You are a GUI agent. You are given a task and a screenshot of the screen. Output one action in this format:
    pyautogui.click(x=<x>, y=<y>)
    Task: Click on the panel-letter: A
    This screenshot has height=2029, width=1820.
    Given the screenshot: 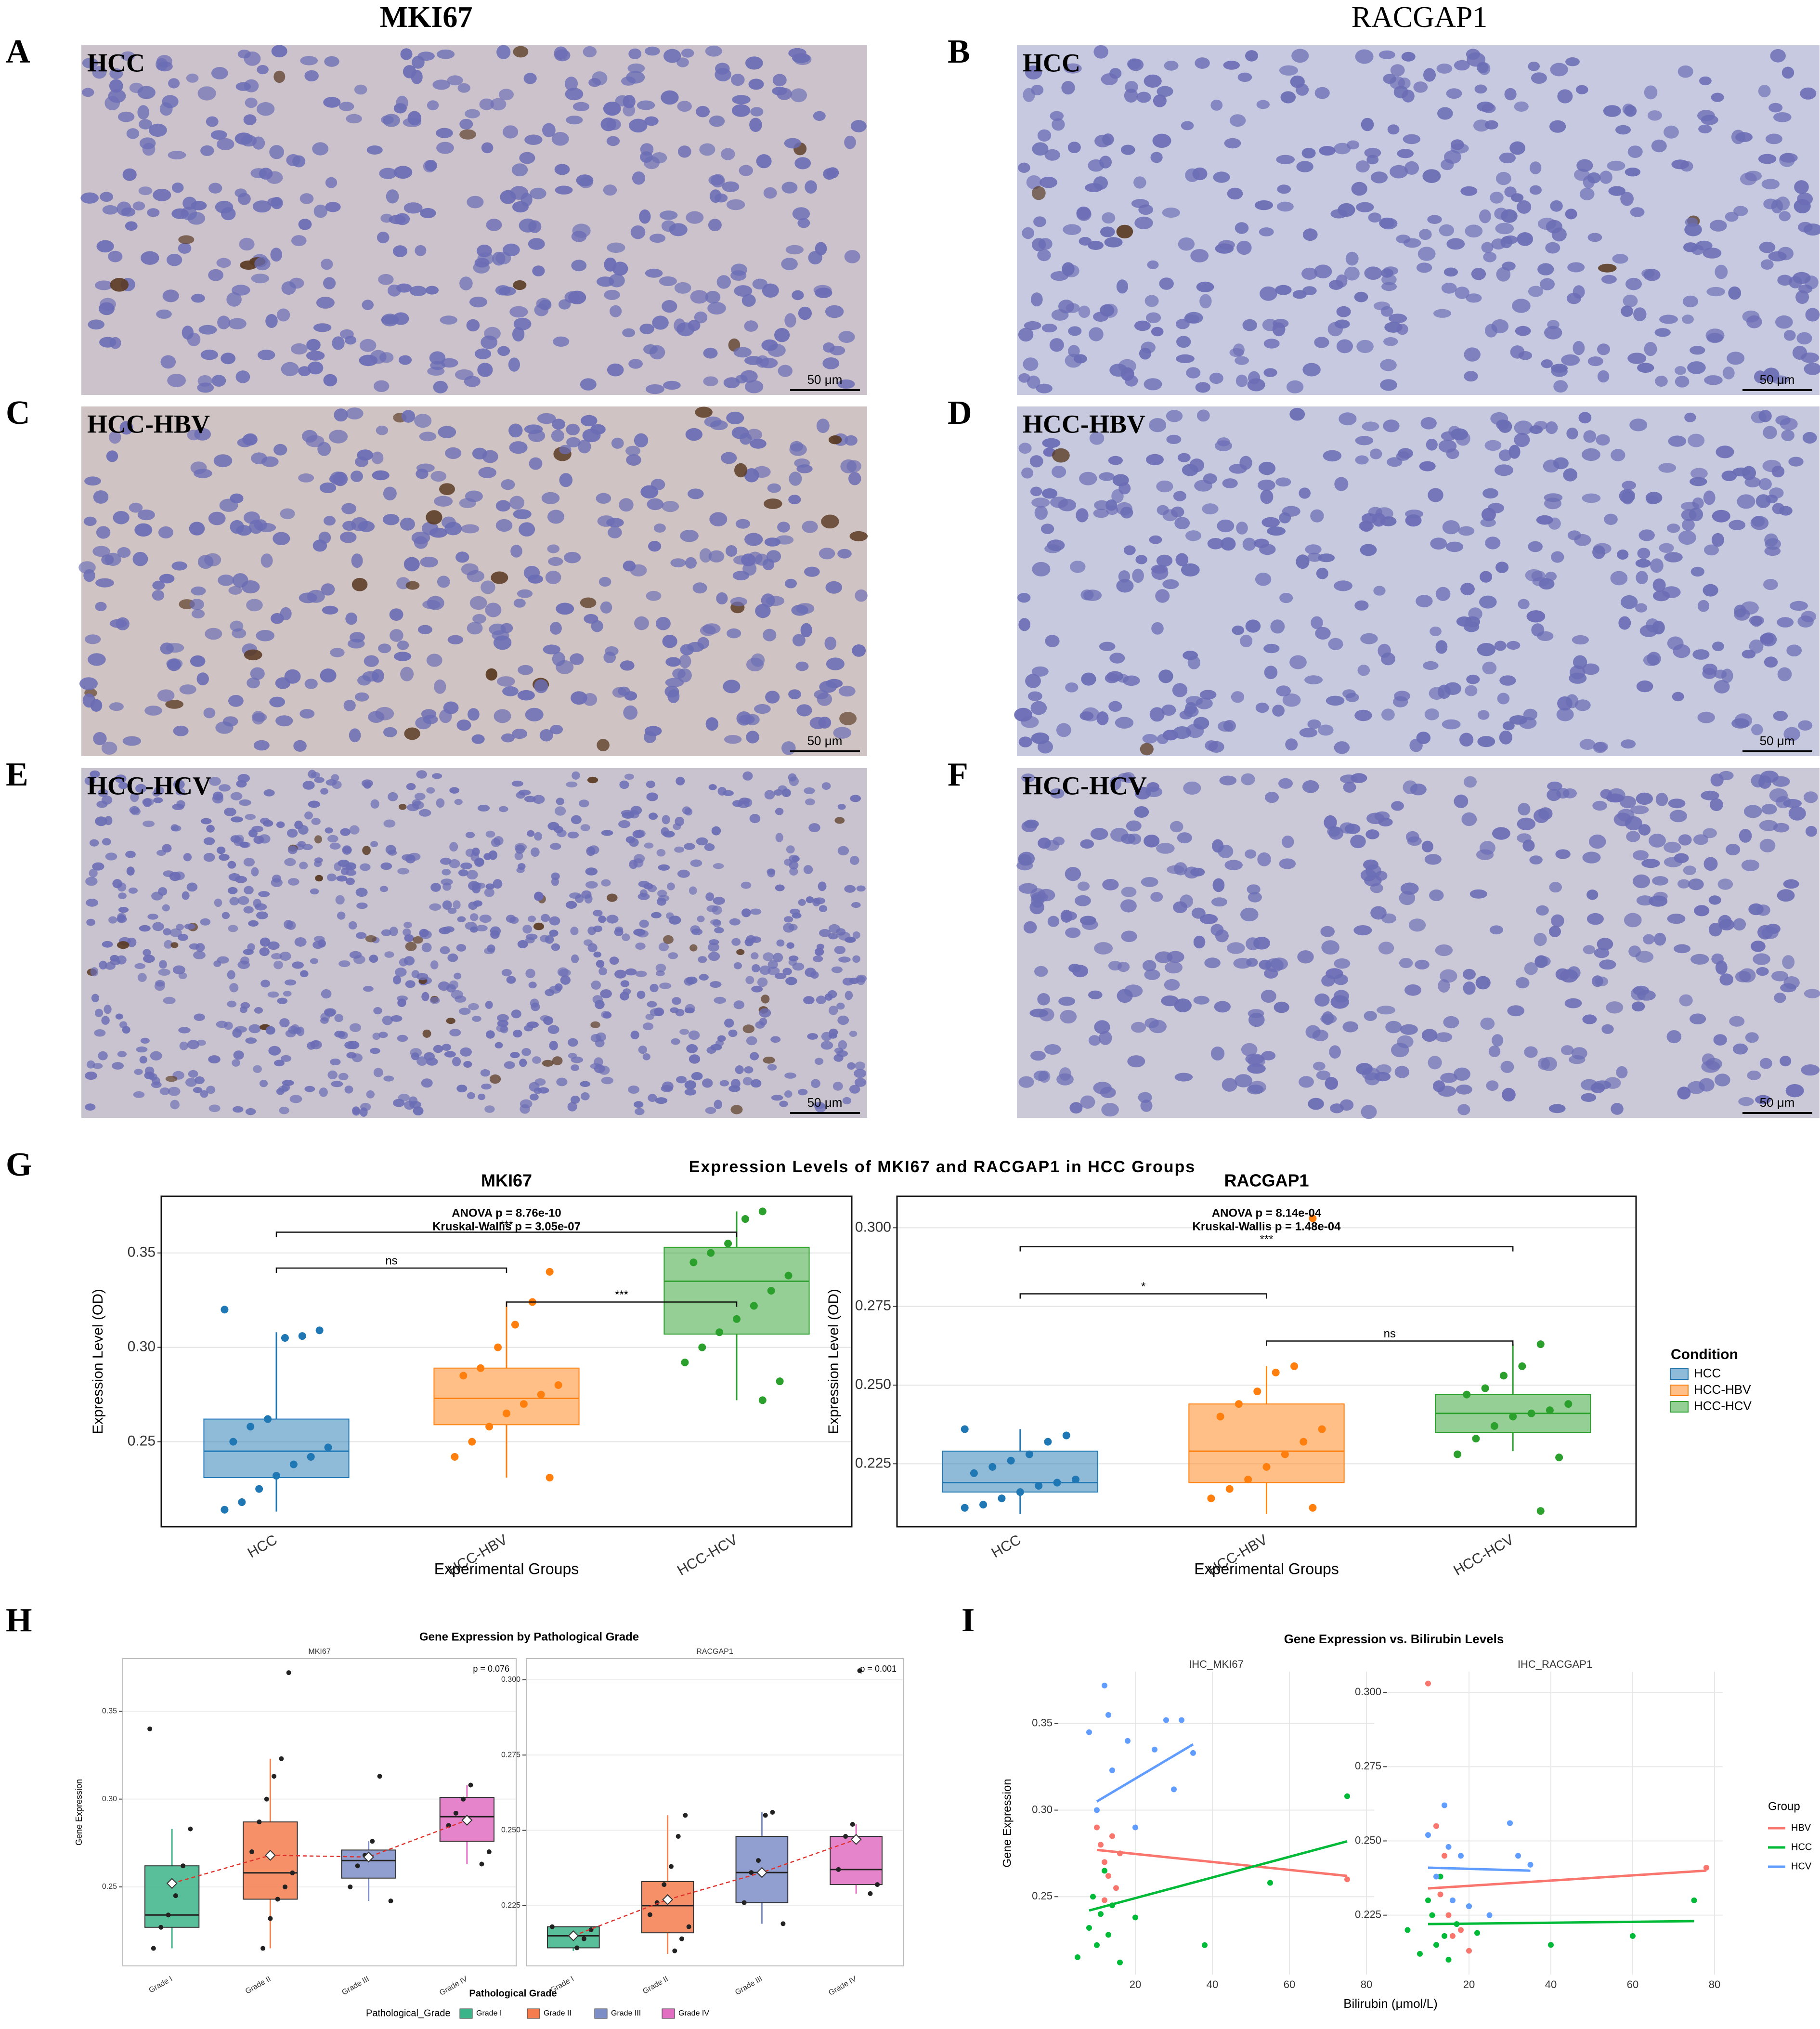 What is the action you would take?
    pyautogui.click(x=18, y=52)
    